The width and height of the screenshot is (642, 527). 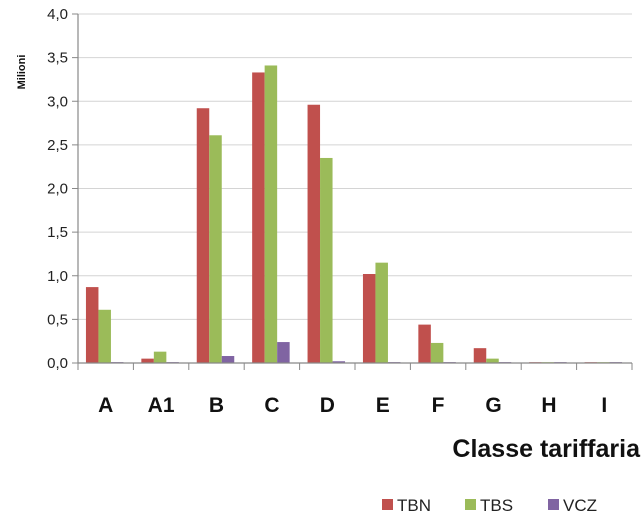 I want to click on x-category-label: A1, so click(x=161, y=405).